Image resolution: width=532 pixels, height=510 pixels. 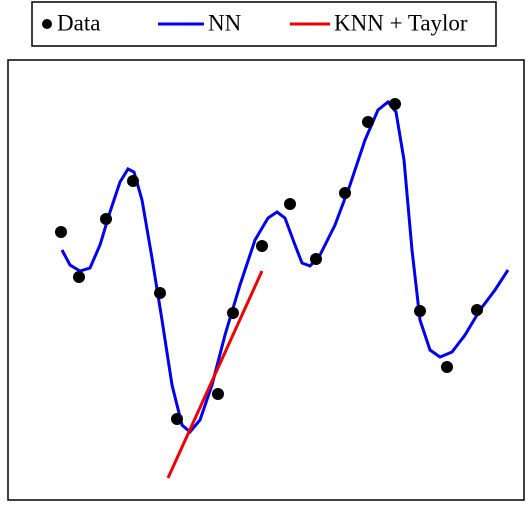 What do you see at coordinates (225, 22) in the screenshot?
I see `legend-label: NN` at bounding box center [225, 22].